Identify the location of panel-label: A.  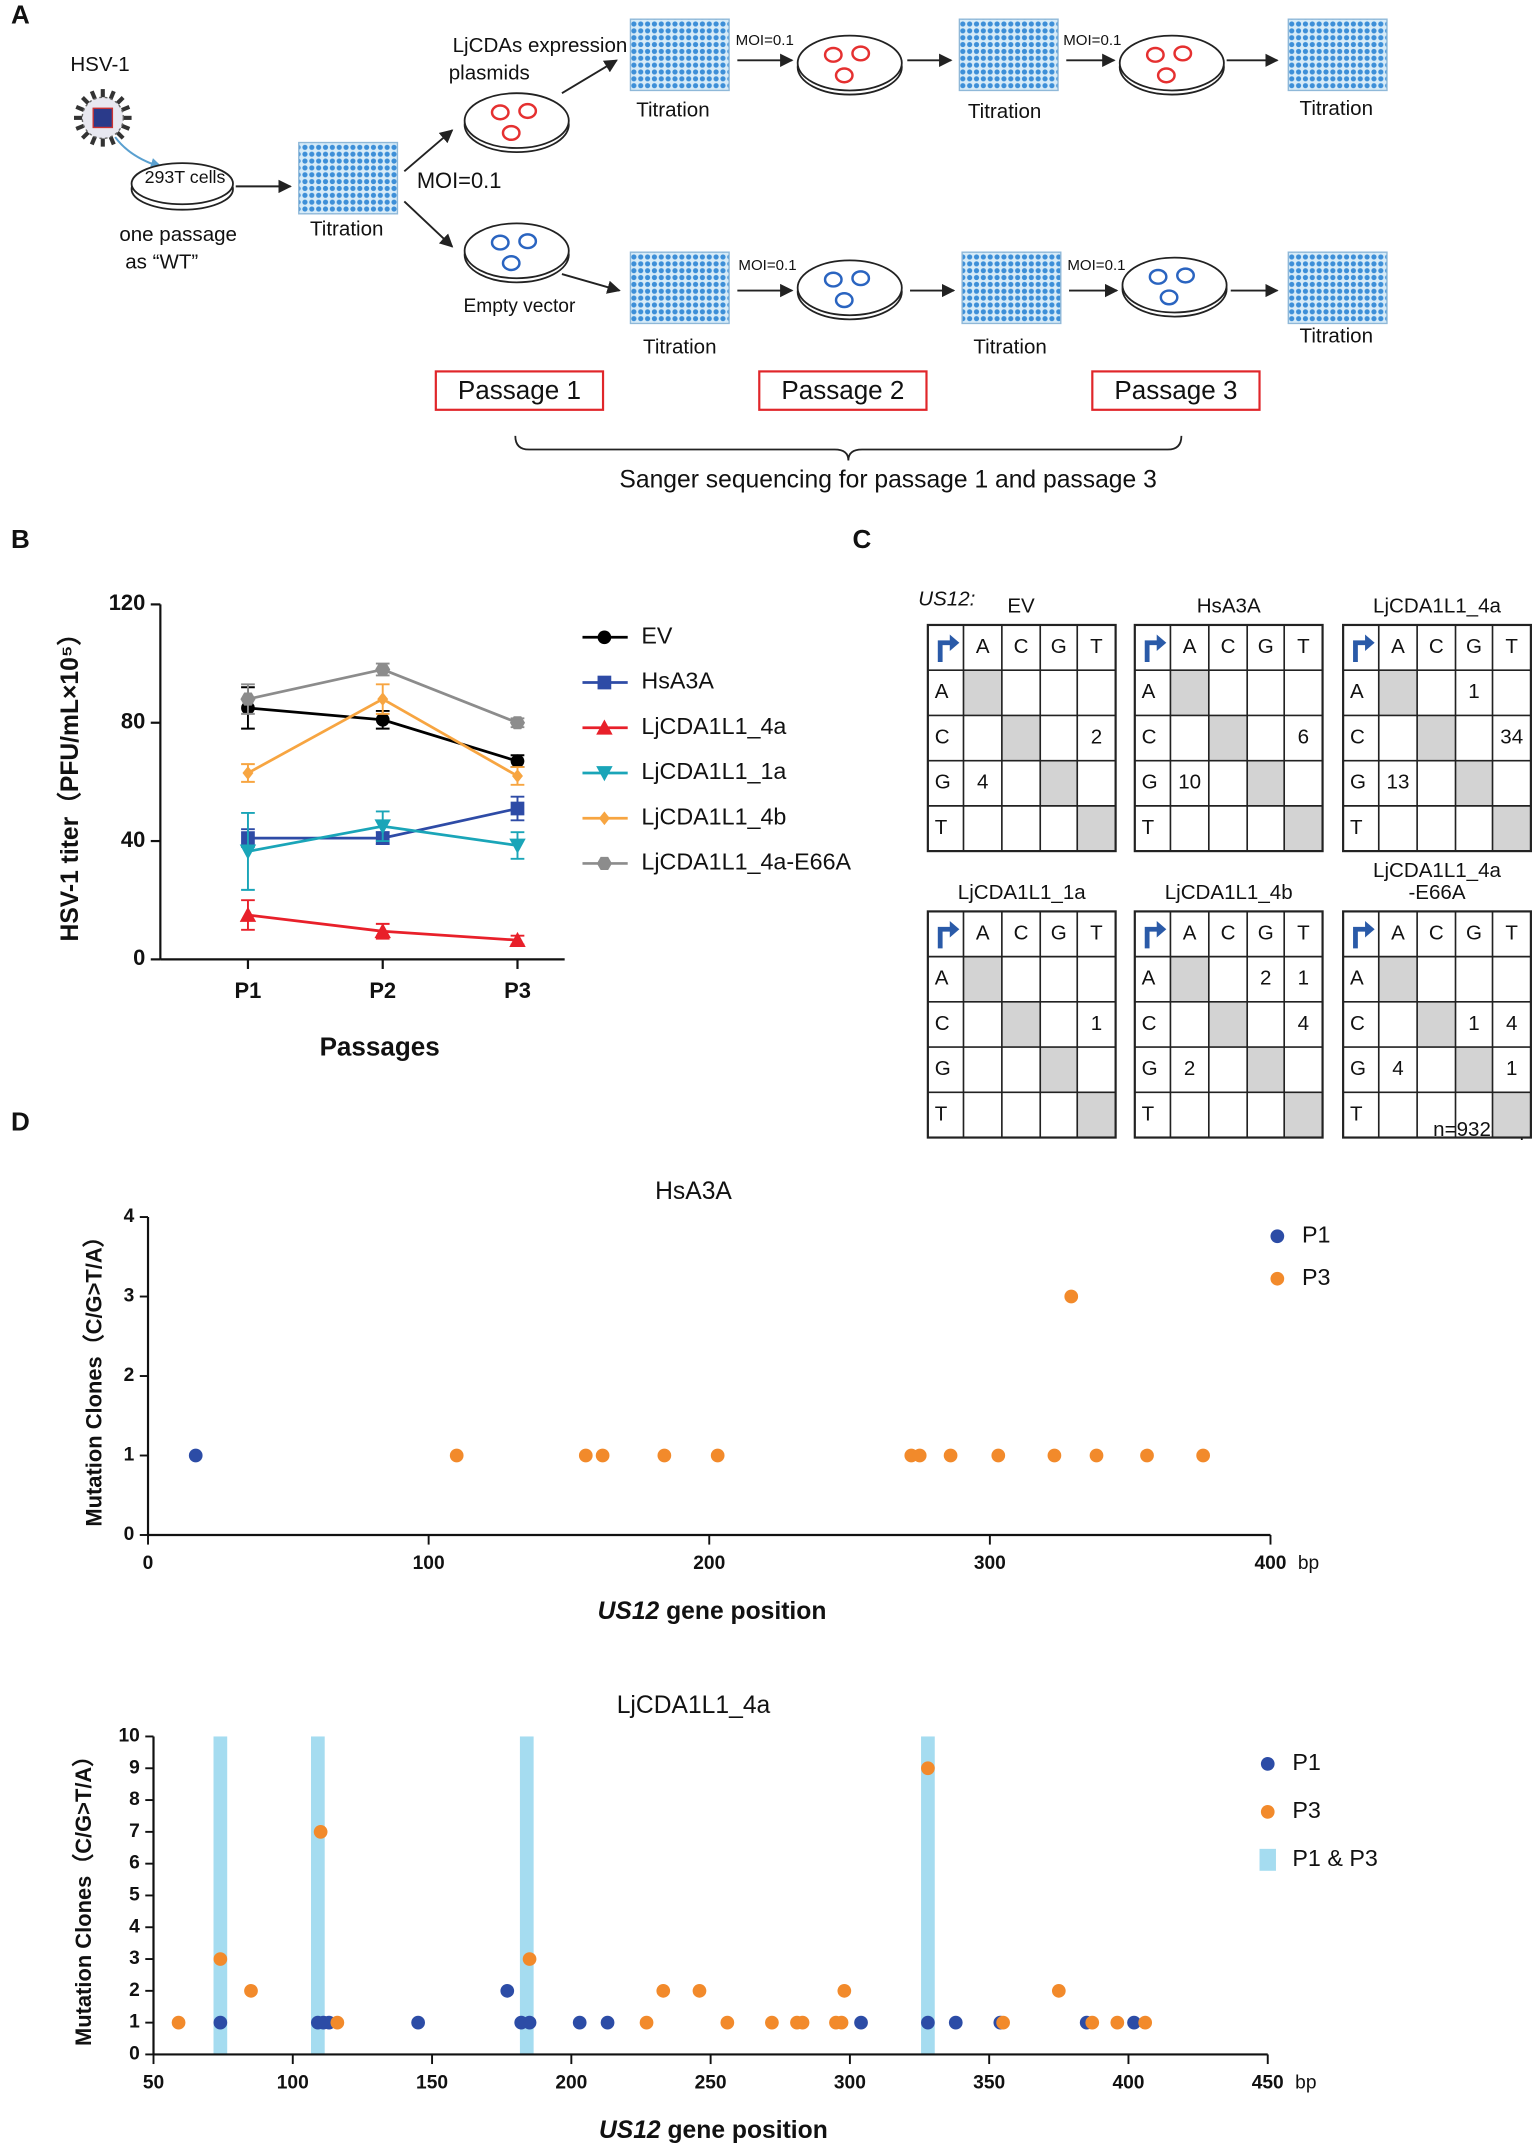
(20, 14).